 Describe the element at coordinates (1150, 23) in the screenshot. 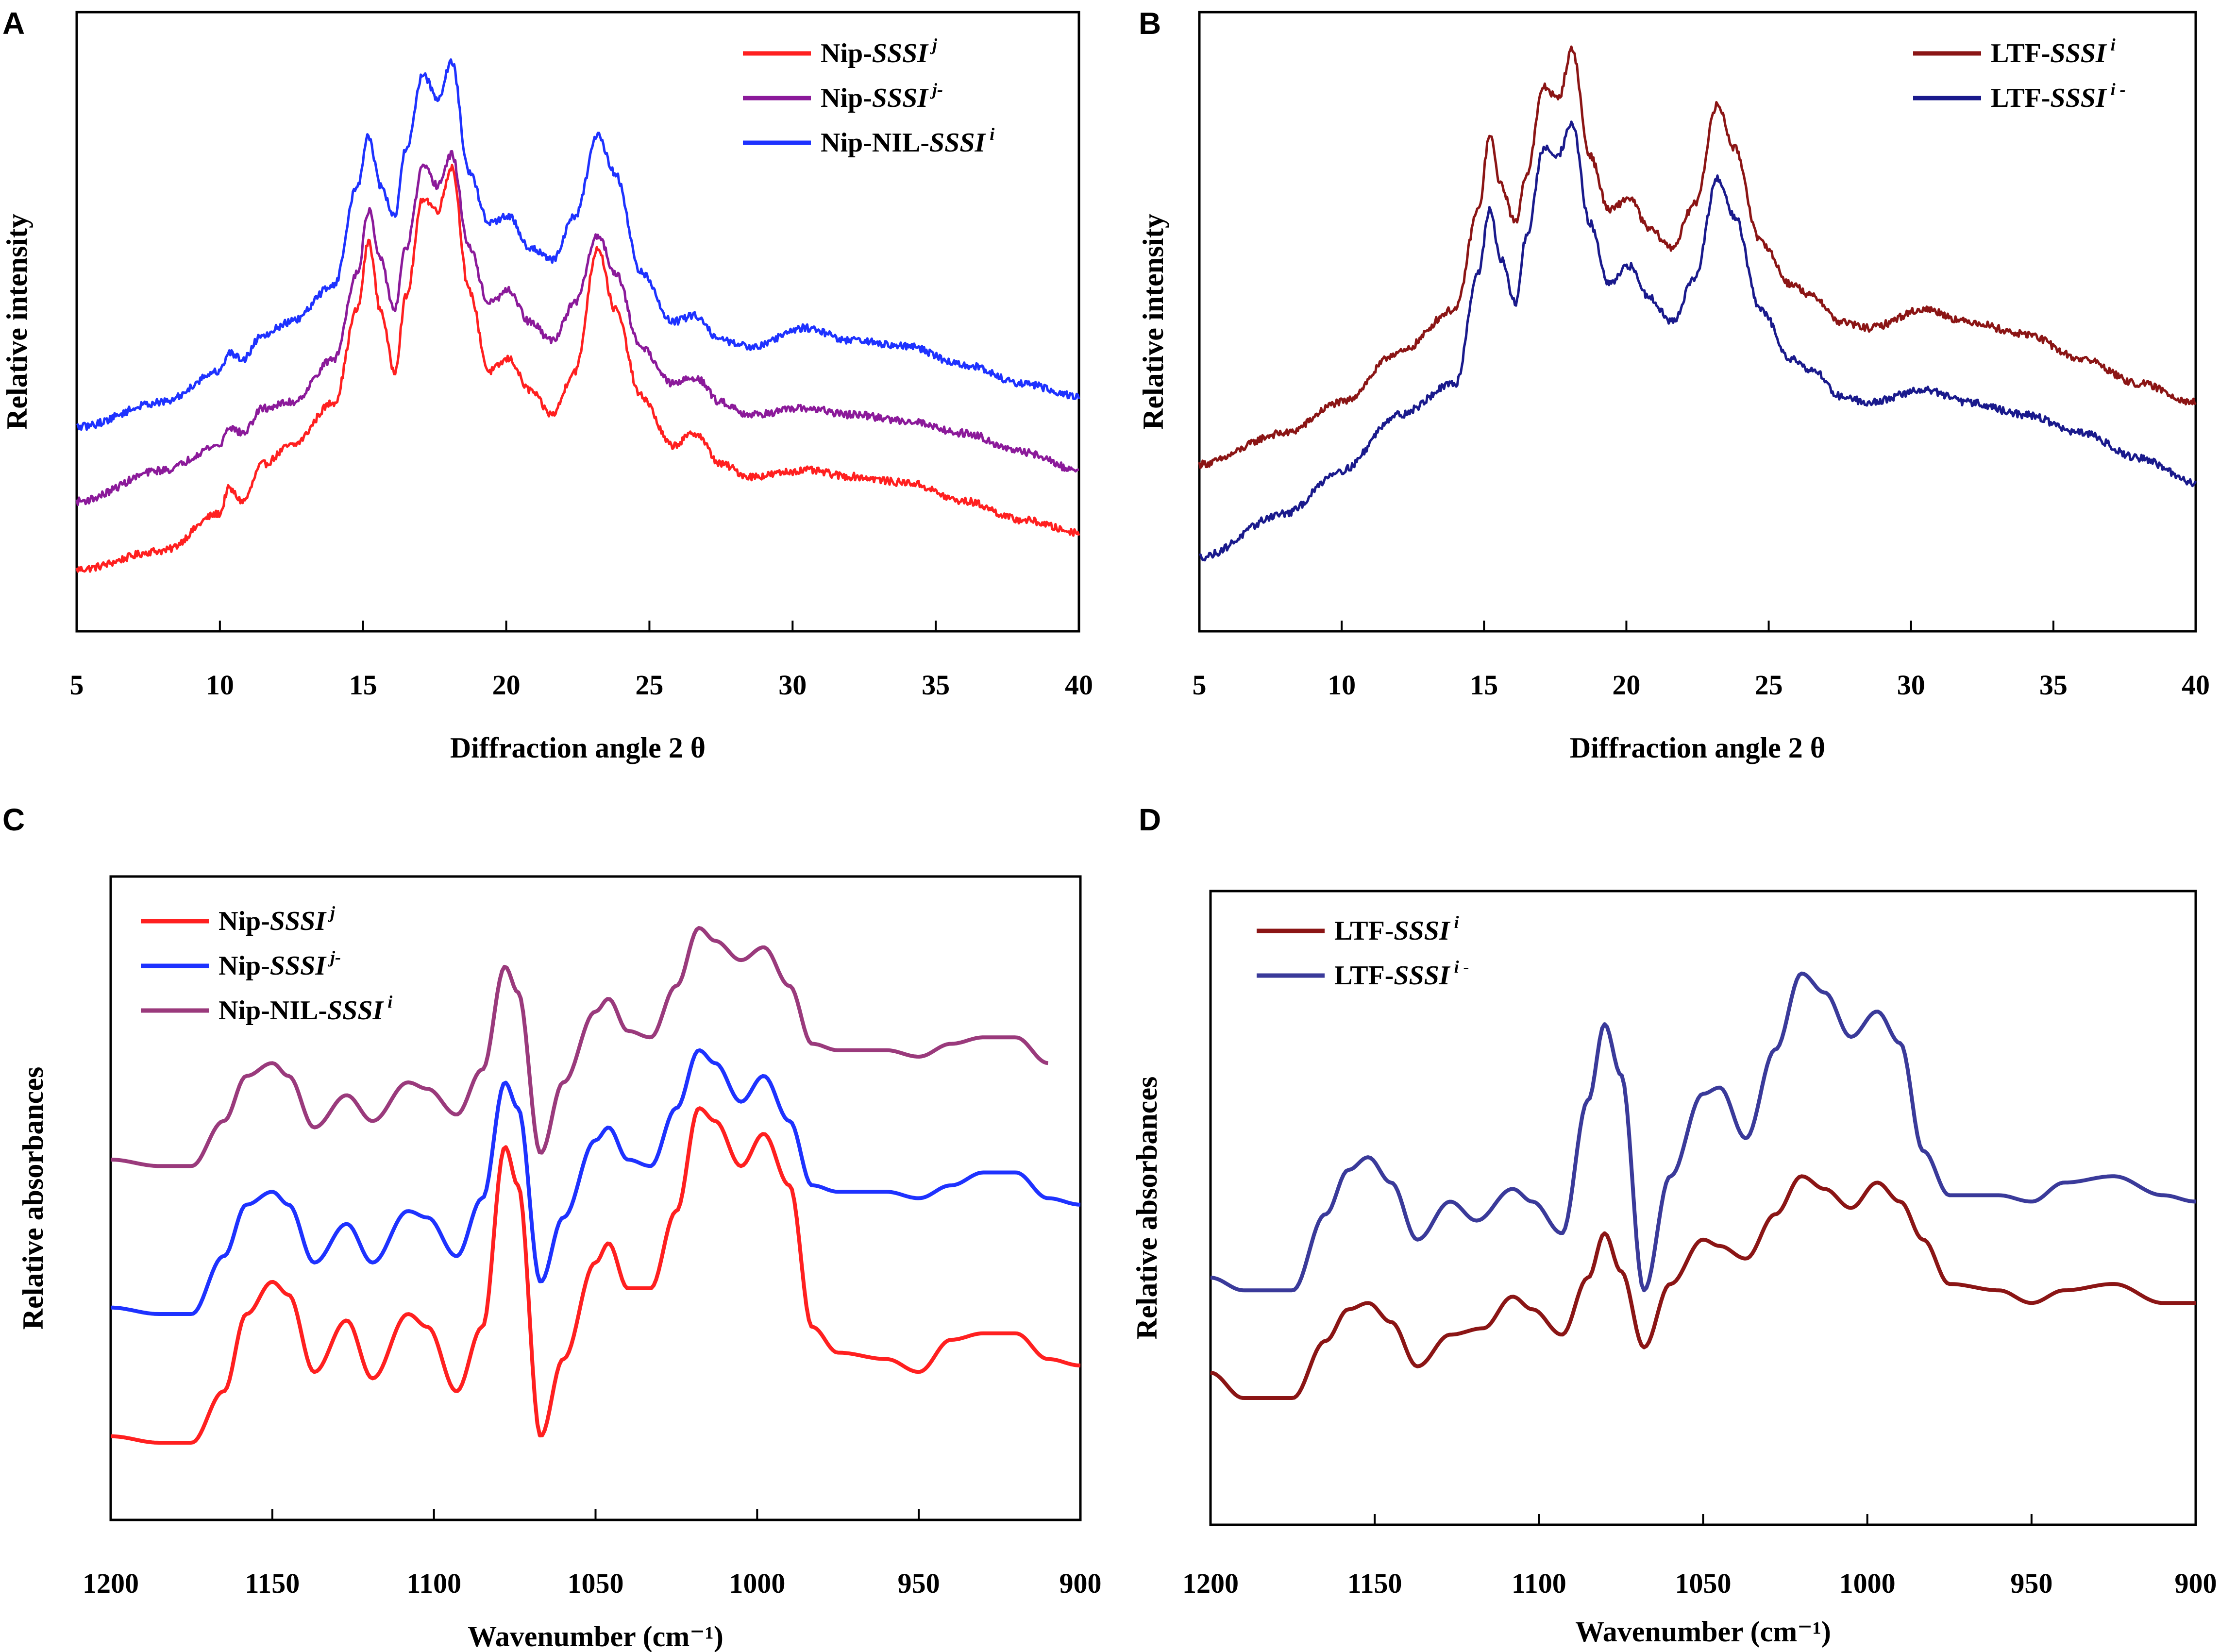

I see `panel-b-letter: B` at that location.